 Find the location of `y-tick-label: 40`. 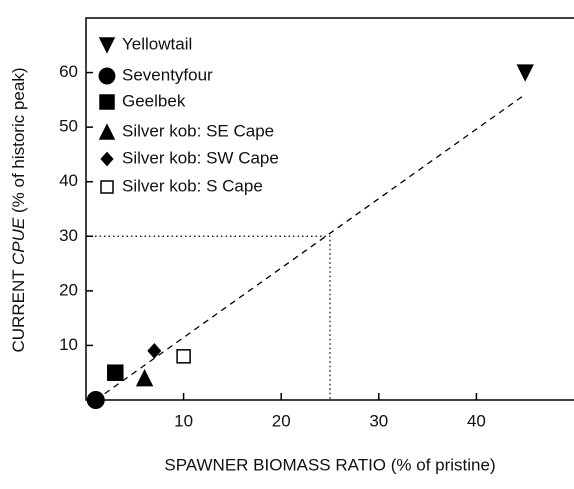

y-tick-label: 40 is located at coordinates (68, 180).